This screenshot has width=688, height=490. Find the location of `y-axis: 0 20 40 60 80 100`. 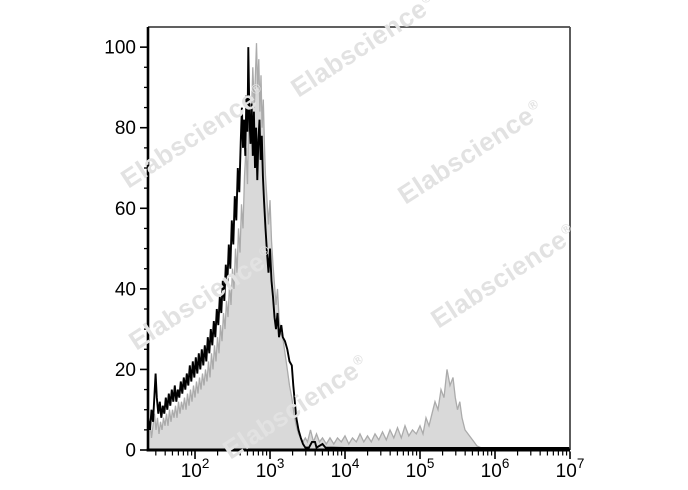

y-axis: 0 20 40 60 80 100 is located at coordinates (127, 244).